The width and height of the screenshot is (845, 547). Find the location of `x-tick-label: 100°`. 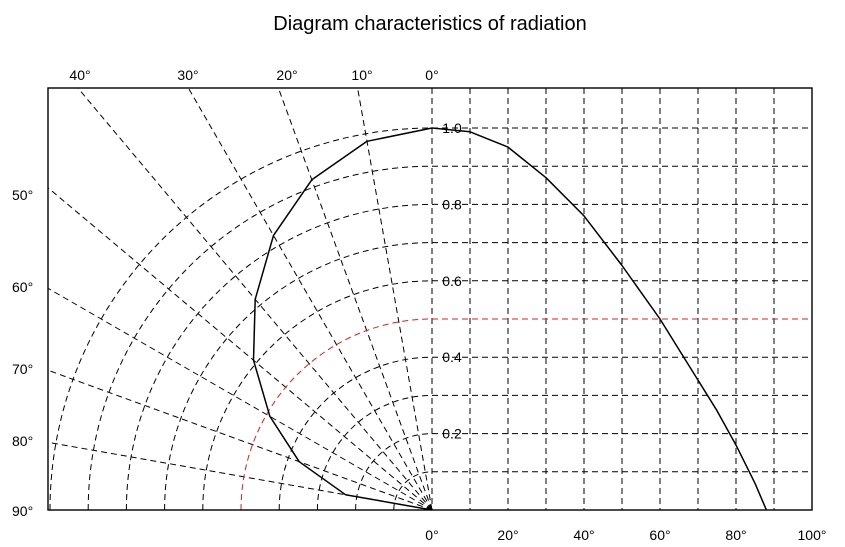

x-tick-label: 100° is located at coordinates (812, 535).